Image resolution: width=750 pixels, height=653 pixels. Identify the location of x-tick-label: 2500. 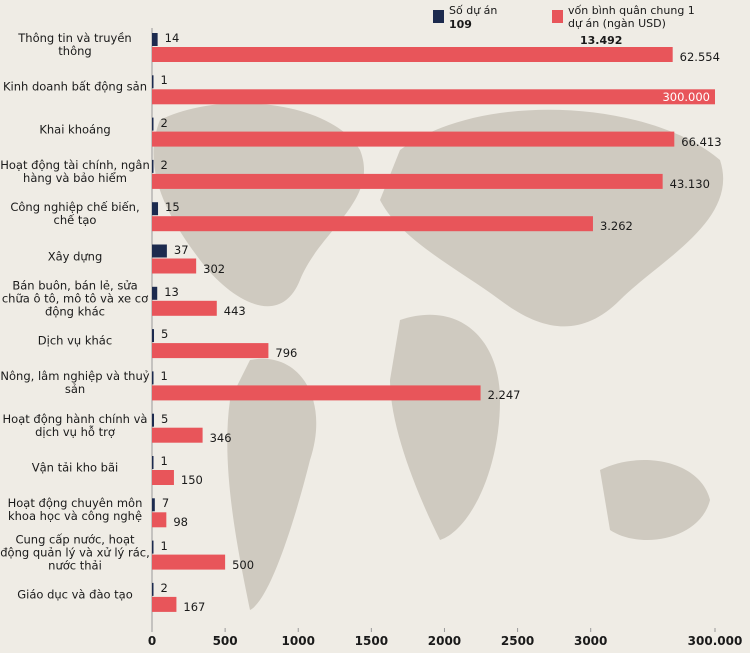
(517, 641).